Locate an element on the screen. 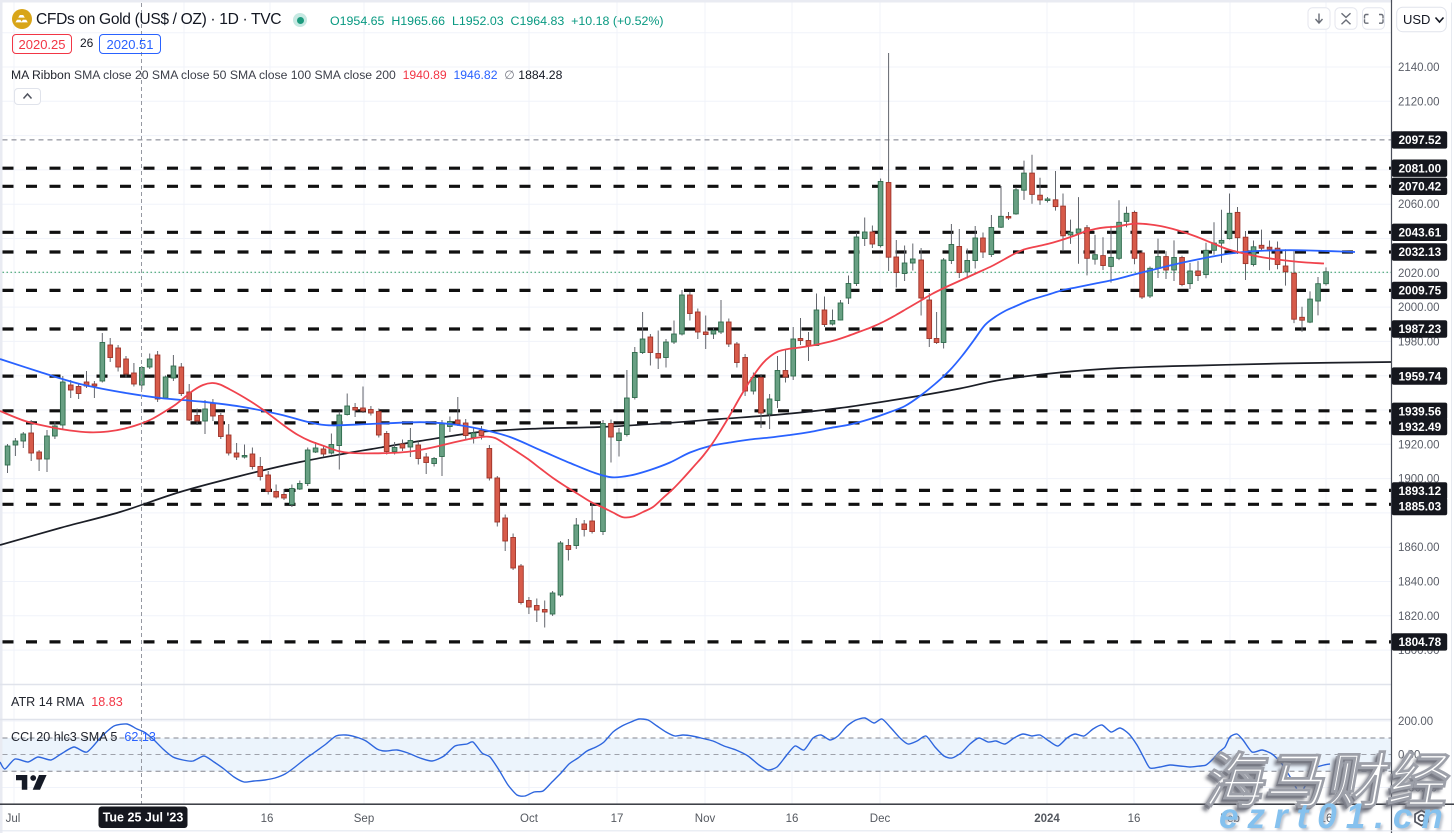  svg-text: 1959.74 is located at coordinates (1420, 376).